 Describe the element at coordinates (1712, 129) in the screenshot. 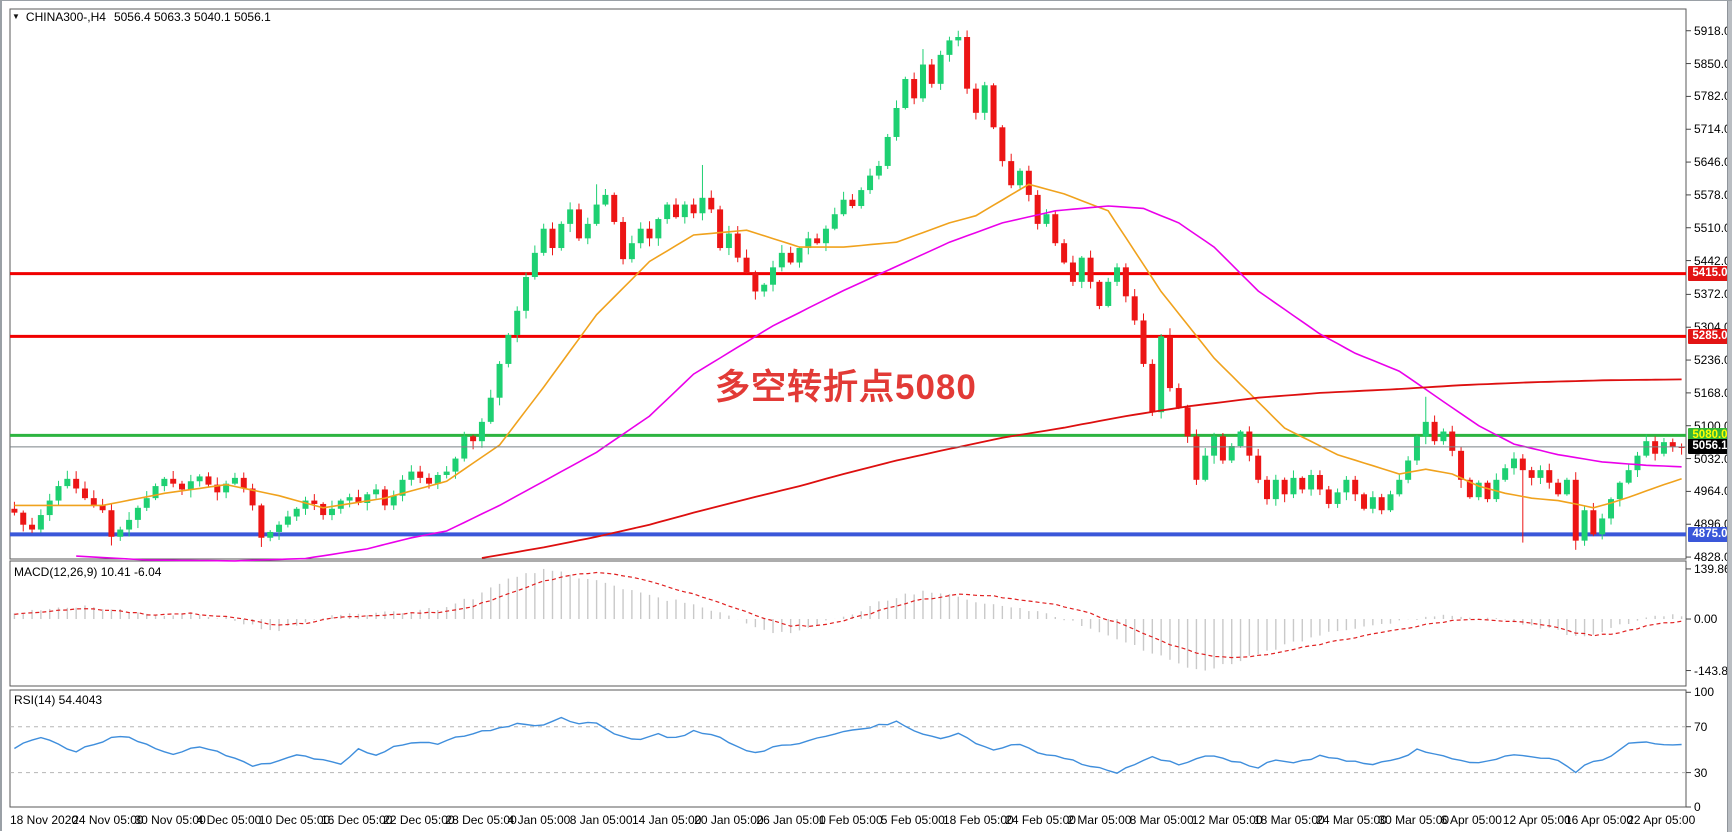

I see `price-tick-5714.0: 5714.0` at that location.